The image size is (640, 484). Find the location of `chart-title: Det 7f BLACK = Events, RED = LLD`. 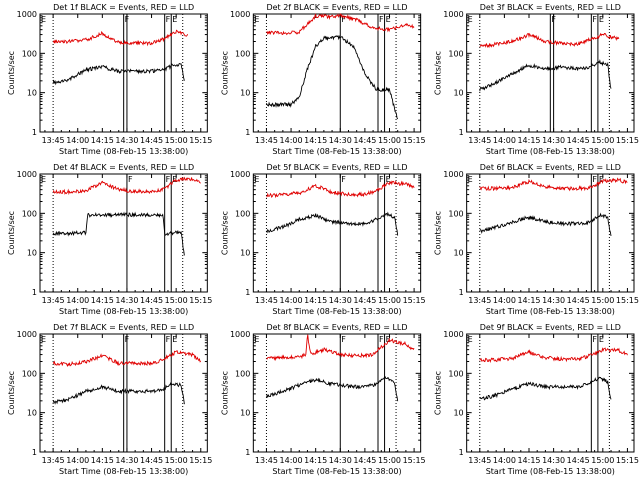

chart-title: Det 7f BLACK = Events, RED = LLD is located at coordinates (123, 327).